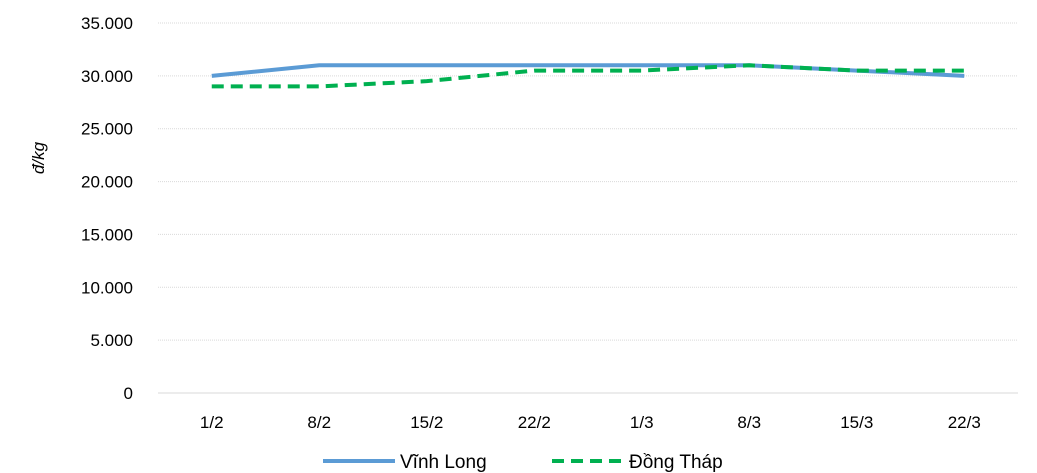 The width and height of the screenshot is (1037, 473). Describe the element at coordinates (534, 422) in the screenshot. I see `x-tick-label: 22/2` at that location.